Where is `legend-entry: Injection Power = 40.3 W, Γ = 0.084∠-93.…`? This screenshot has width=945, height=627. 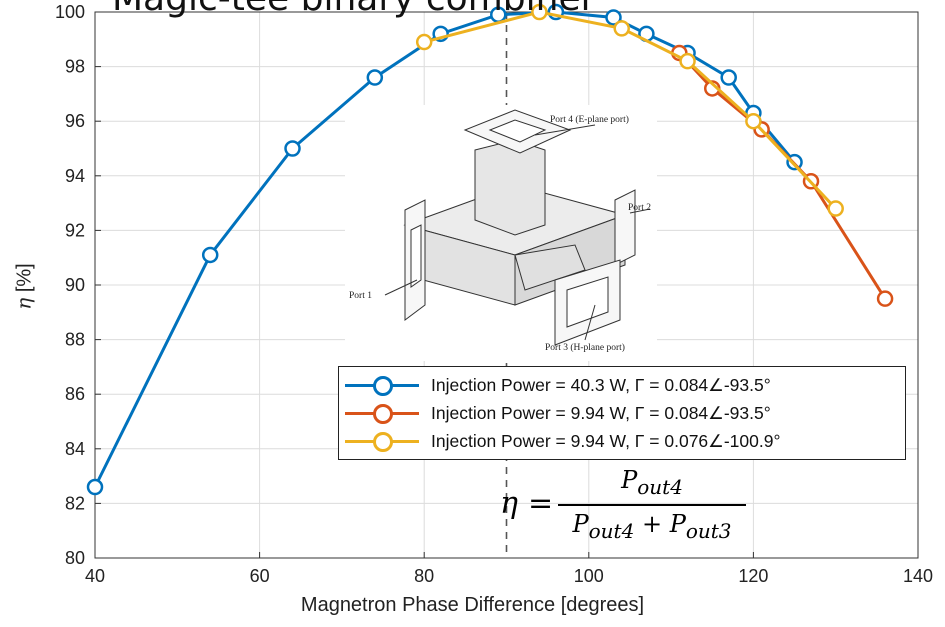 legend-entry: Injection Power = 40.3 W, Γ = 0.084∠-93.… is located at coordinates (622, 385).